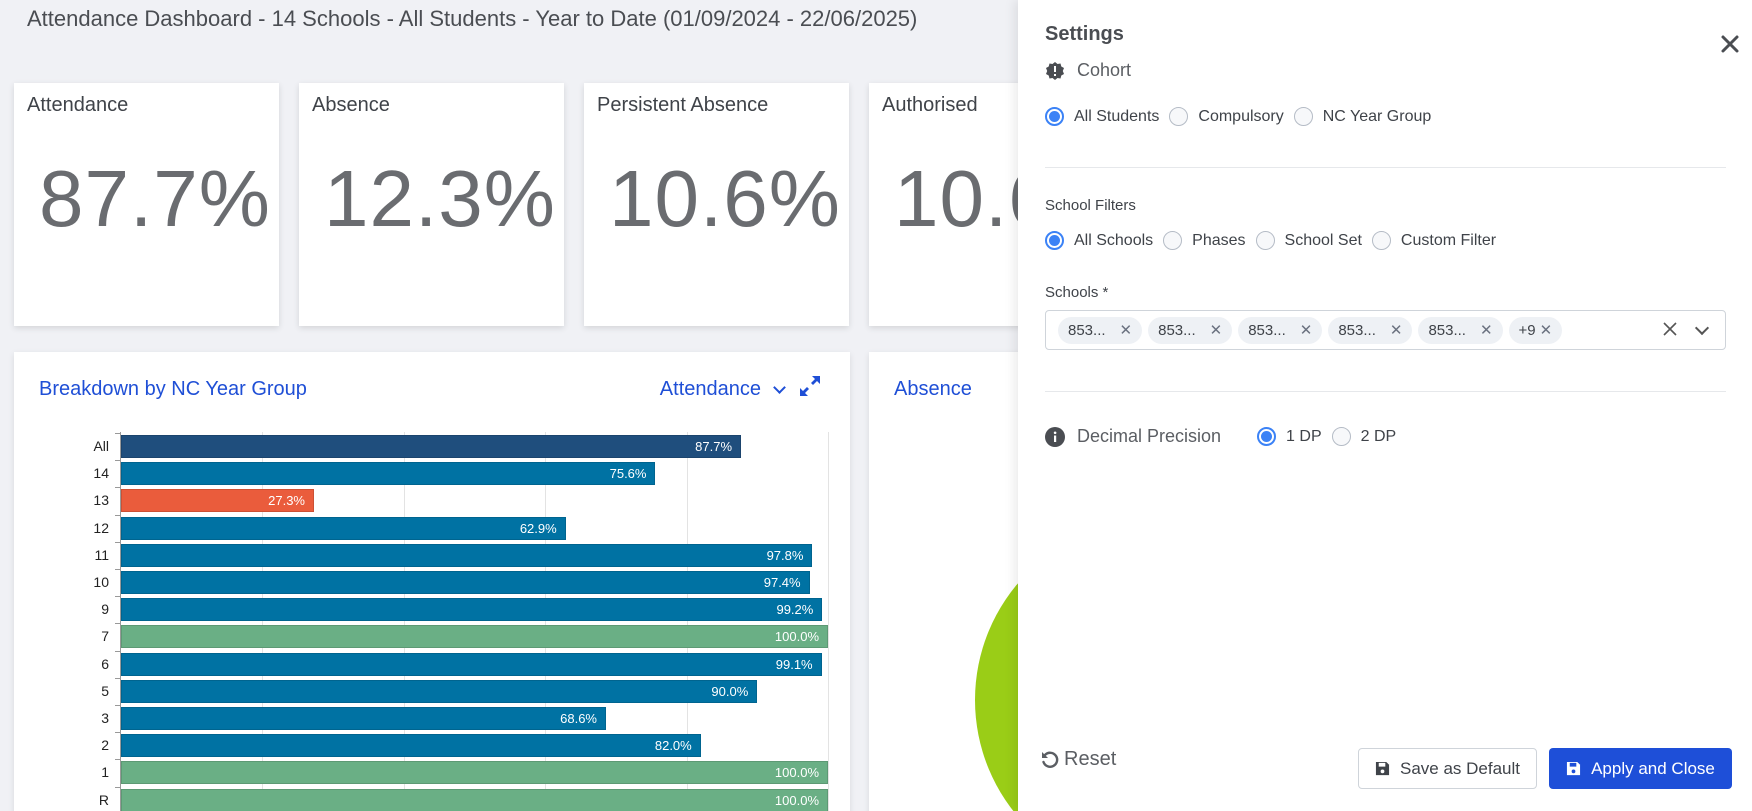 Image resolution: width=1752 pixels, height=811 pixels. I want to click on apply-and-close-button: Apply and Close, so click(1640, 768).